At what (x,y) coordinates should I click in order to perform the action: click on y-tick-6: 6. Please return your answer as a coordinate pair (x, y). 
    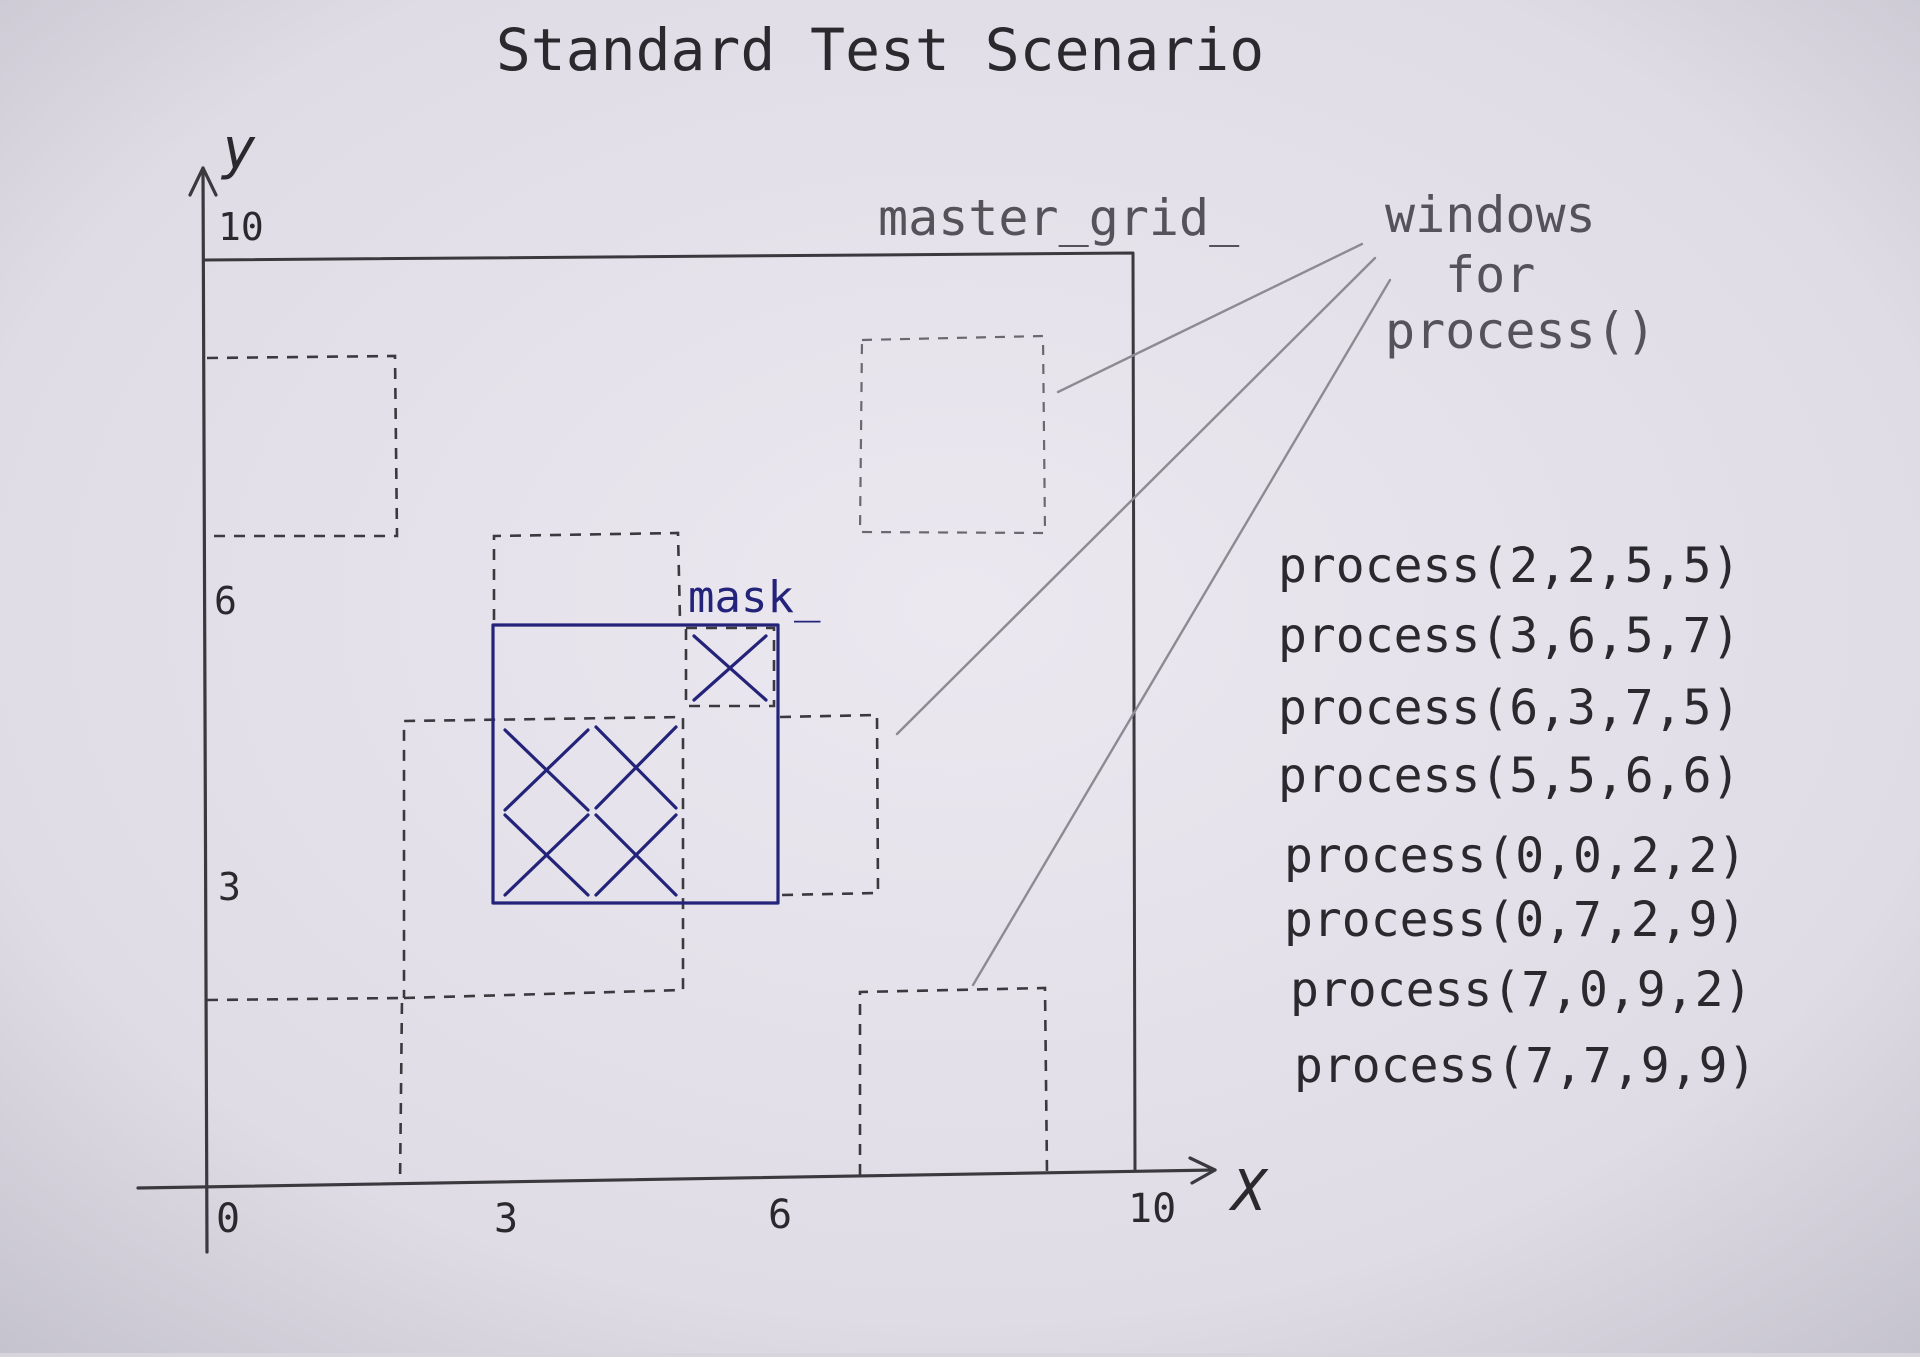
    Looking at the image, I should click on (225, 601).